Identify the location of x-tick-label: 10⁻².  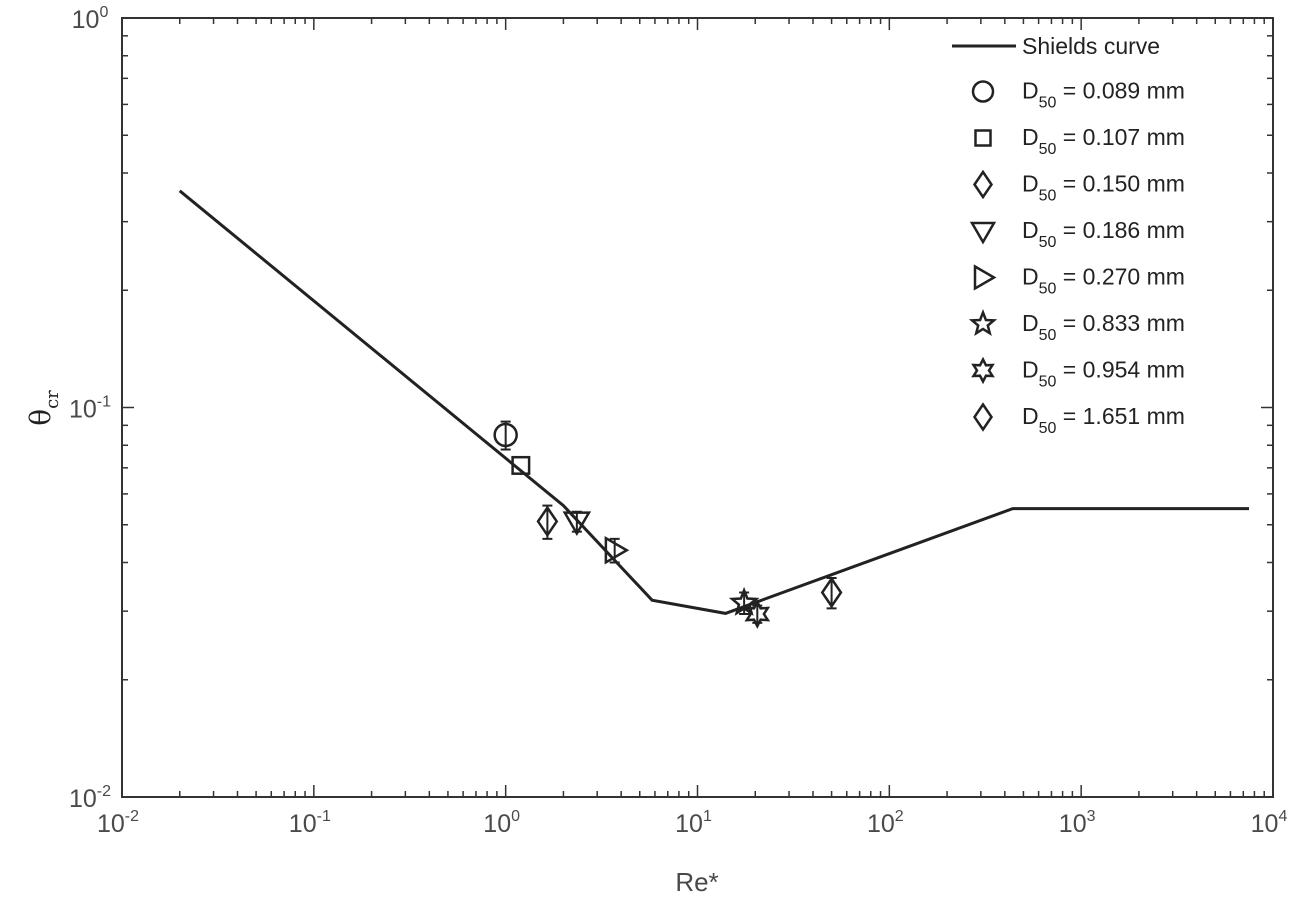
(118, 823).